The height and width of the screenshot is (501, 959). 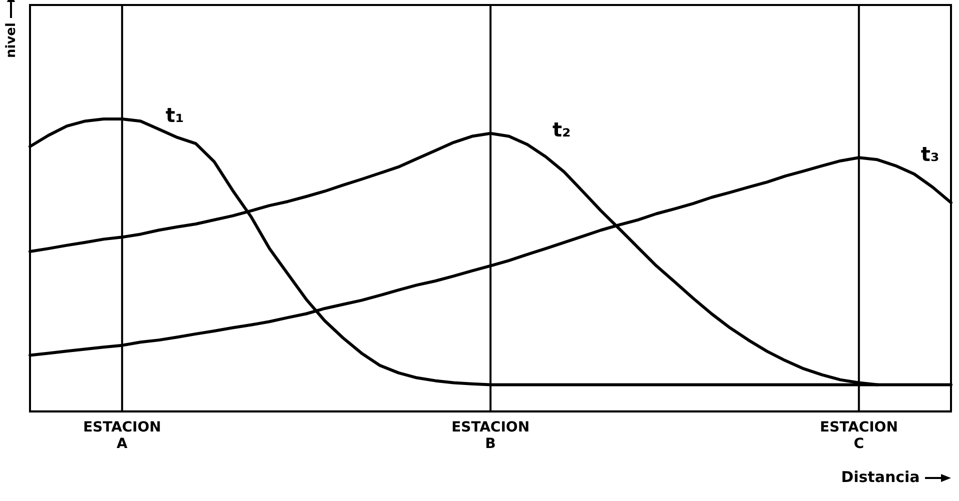 What do you see at coordinates (175, 115) in the screenshot?
I see `series-label: t₁` at bounding box center [175, 115].